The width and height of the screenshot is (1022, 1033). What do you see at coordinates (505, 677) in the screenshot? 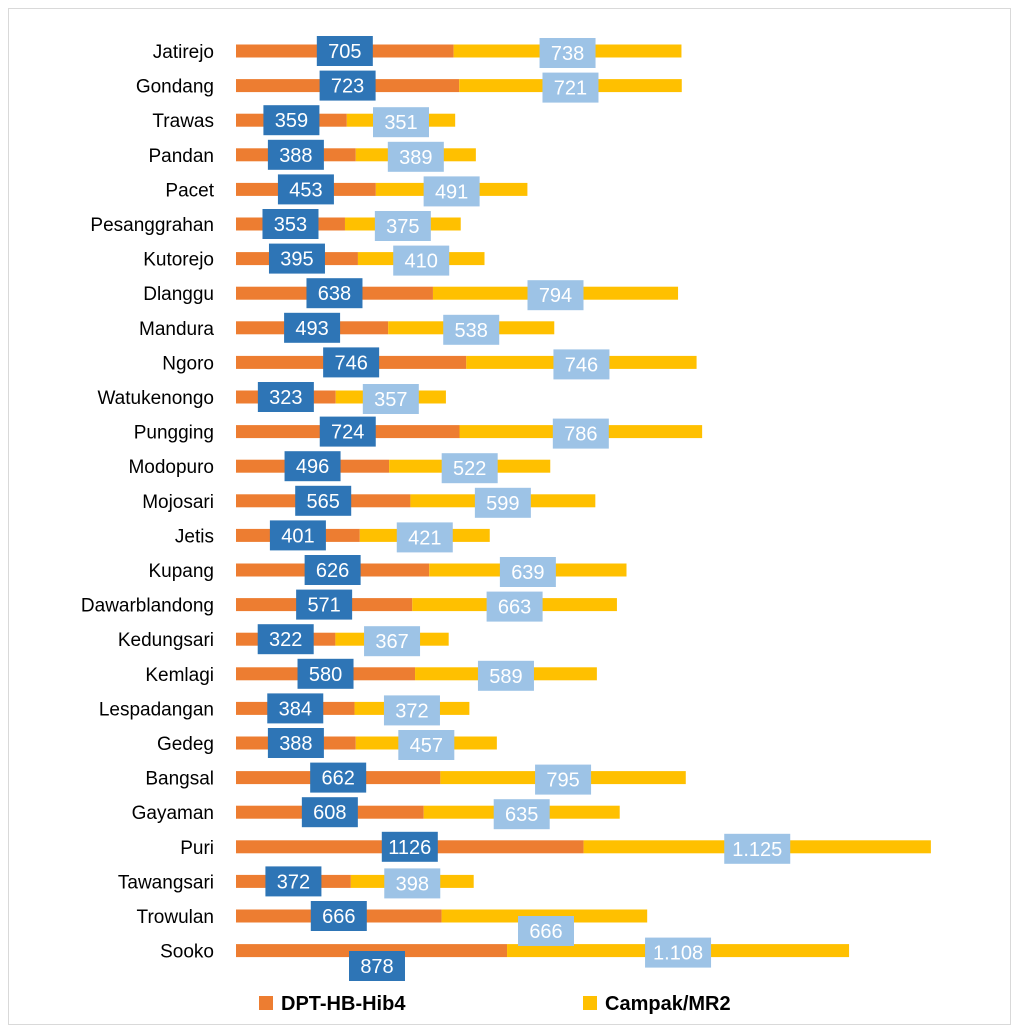
I see `data-label-campak: 589` at bounding box center [505, 677].